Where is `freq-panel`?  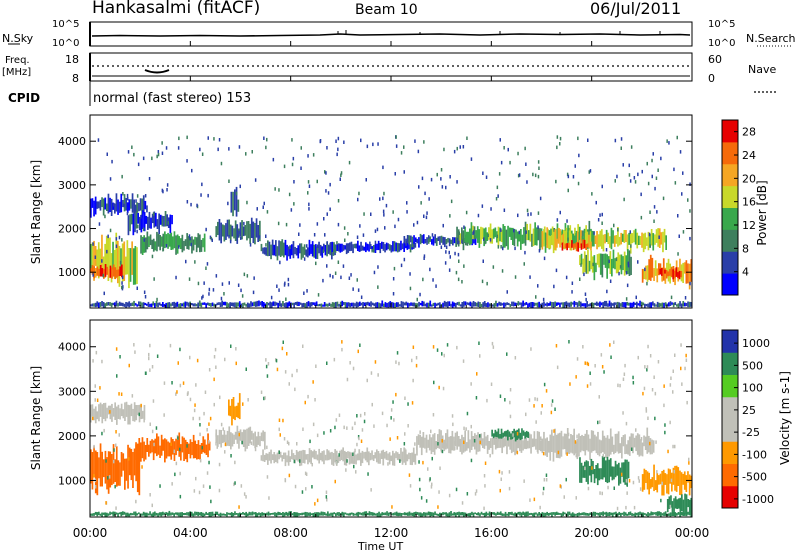 freq-panel is located at coordinates (433, 72).